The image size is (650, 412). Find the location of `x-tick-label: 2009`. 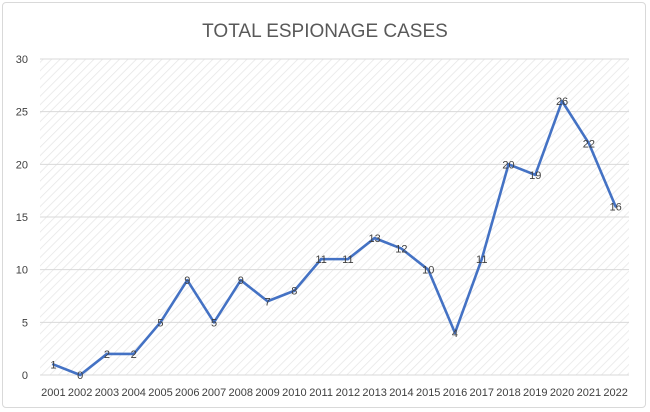

x-tick-label: 2009 is located at coordinates (267, 393).